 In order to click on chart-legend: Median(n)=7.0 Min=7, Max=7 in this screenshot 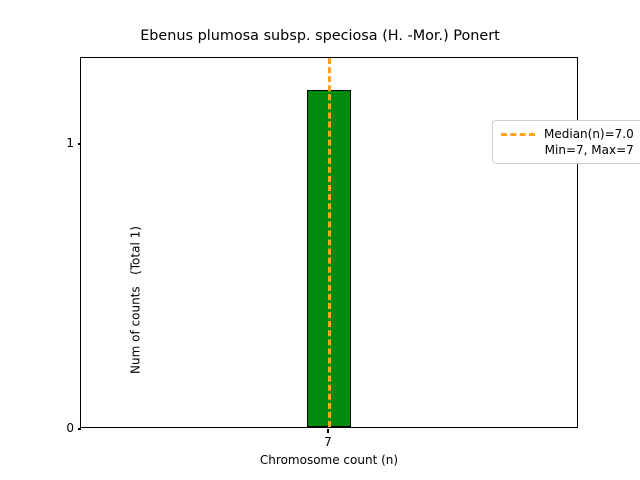, I will do `click(566, 142)`.